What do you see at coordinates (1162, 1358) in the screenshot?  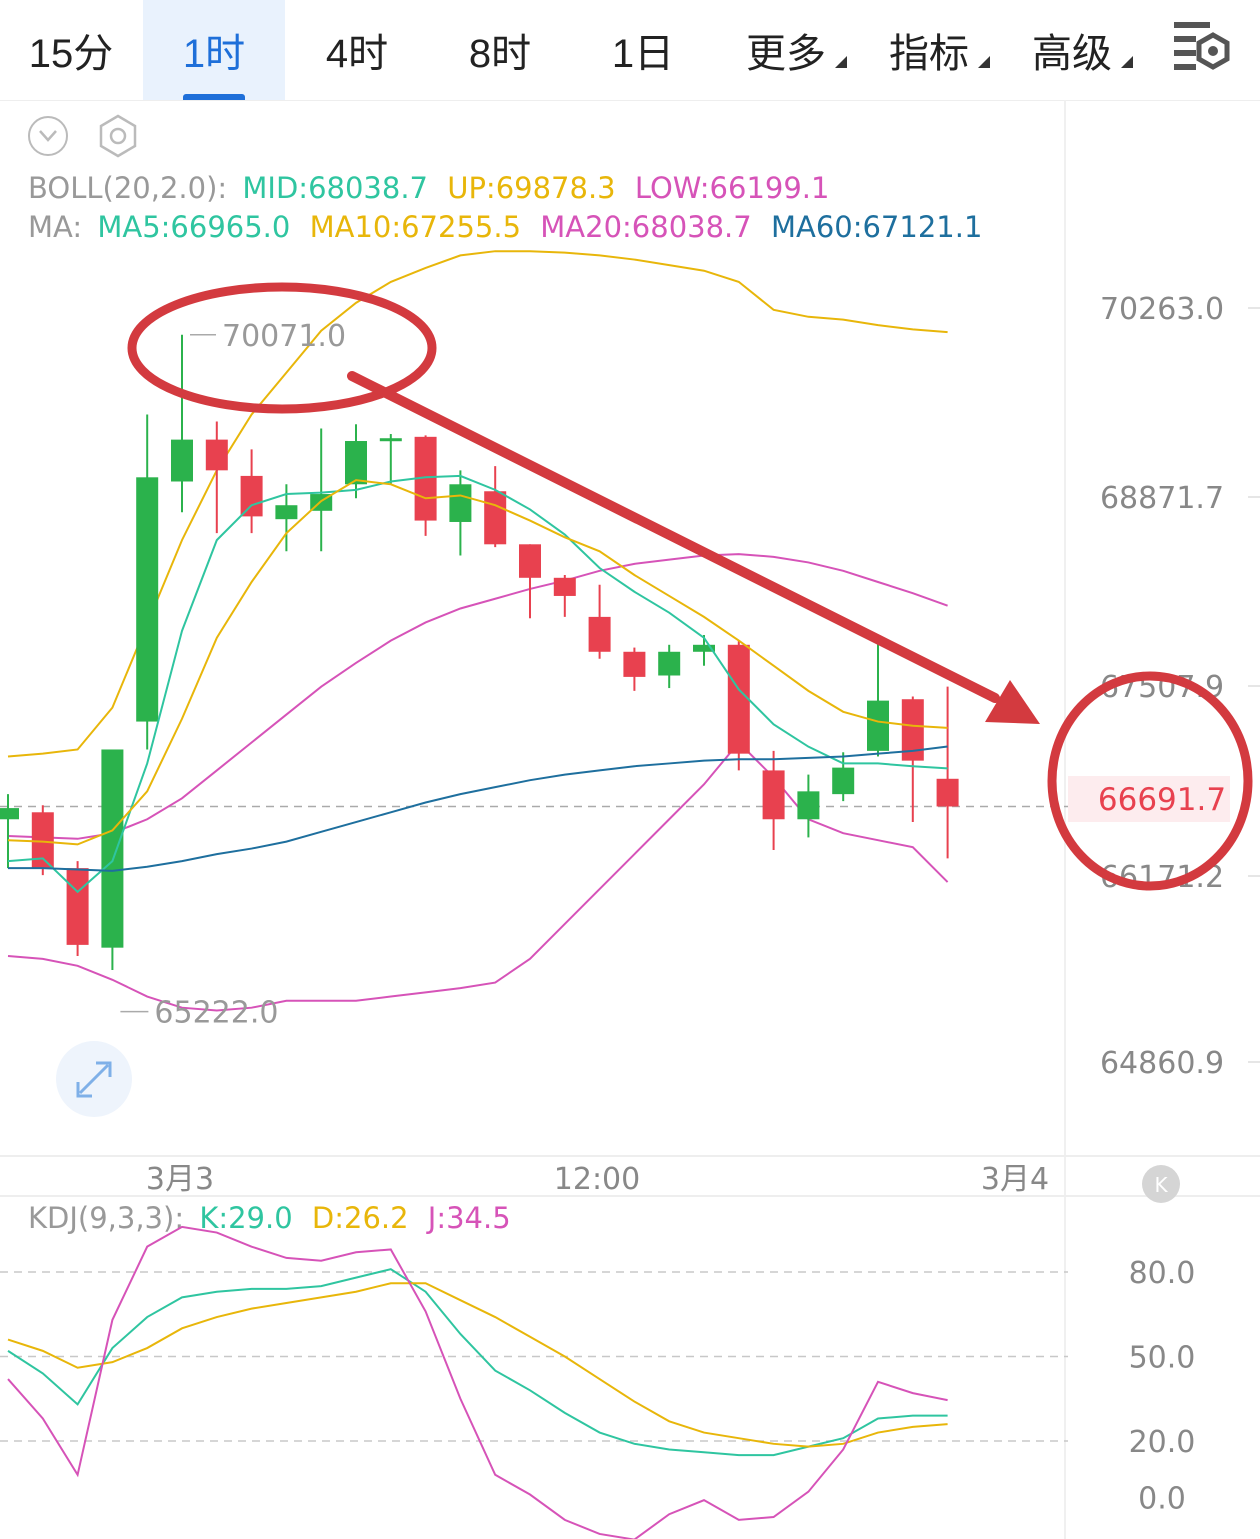 I see `kdj-tick-label: 50.0` at bounding box center [1162, 1358].